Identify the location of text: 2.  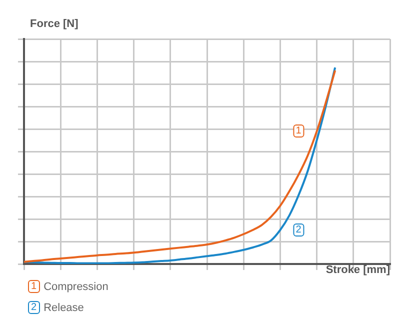
(34, 307).